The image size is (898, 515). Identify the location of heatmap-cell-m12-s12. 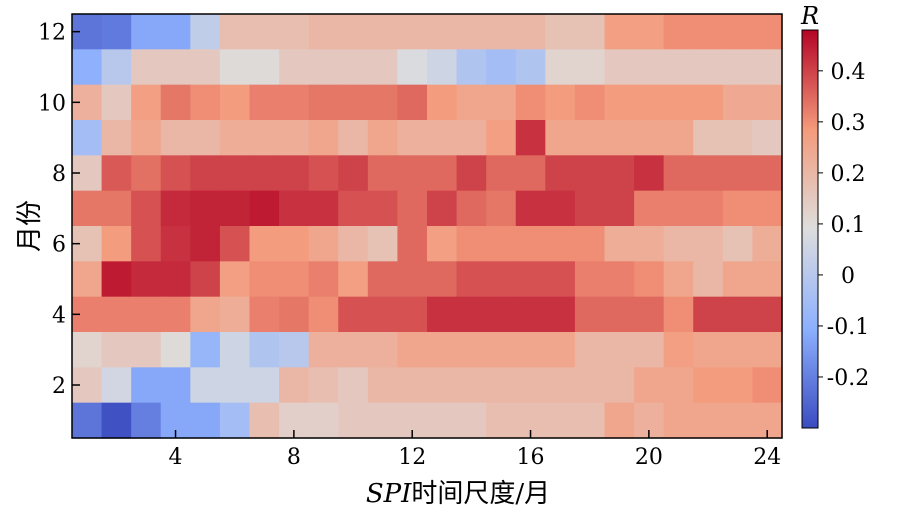
(412, 32).